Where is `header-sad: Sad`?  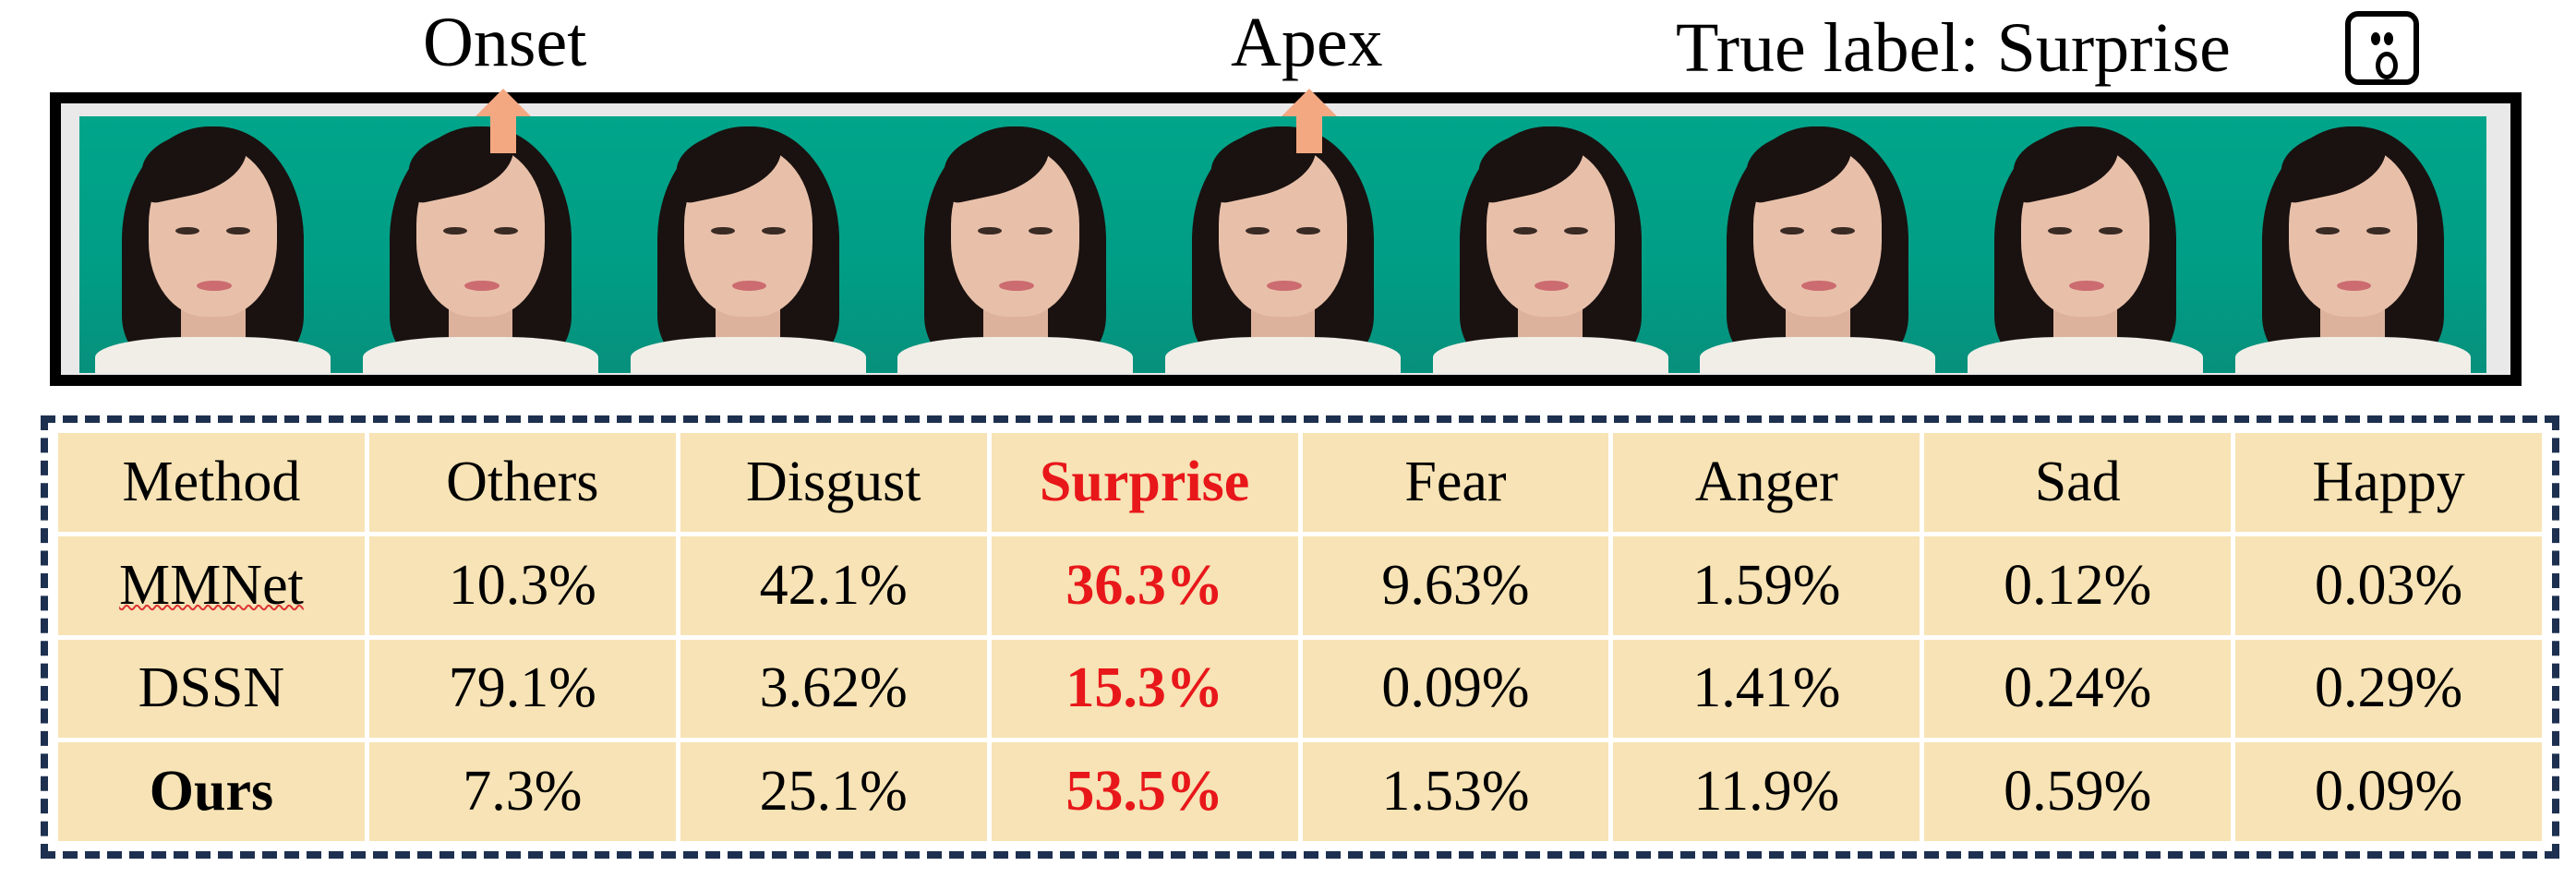 header-sad: Sad is located at coordinates (2078, 483).